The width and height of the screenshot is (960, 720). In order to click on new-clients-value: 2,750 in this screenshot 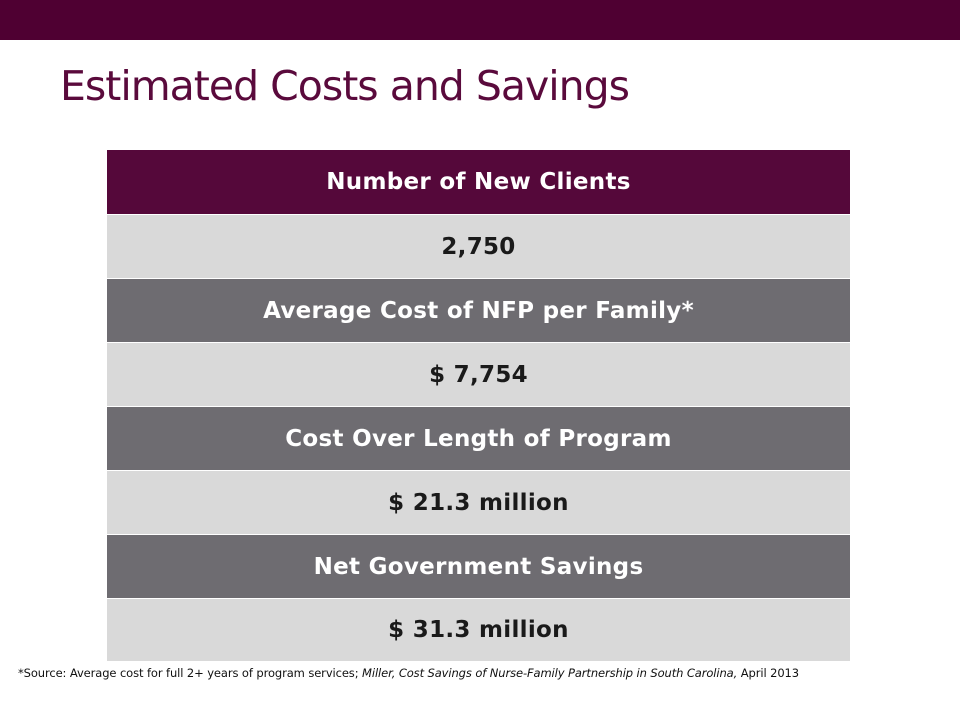, I will do `click(478, 246)`.